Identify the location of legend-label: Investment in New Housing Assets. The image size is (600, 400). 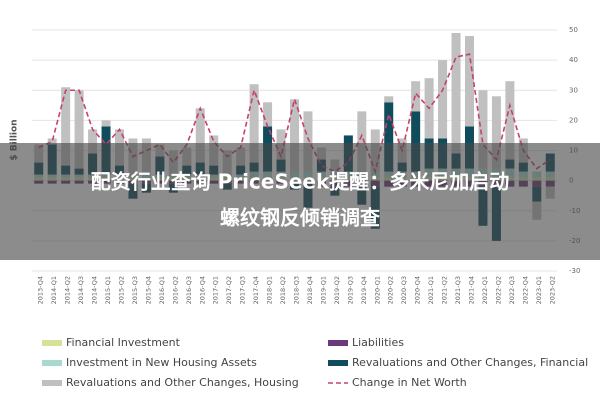
(161, 362).